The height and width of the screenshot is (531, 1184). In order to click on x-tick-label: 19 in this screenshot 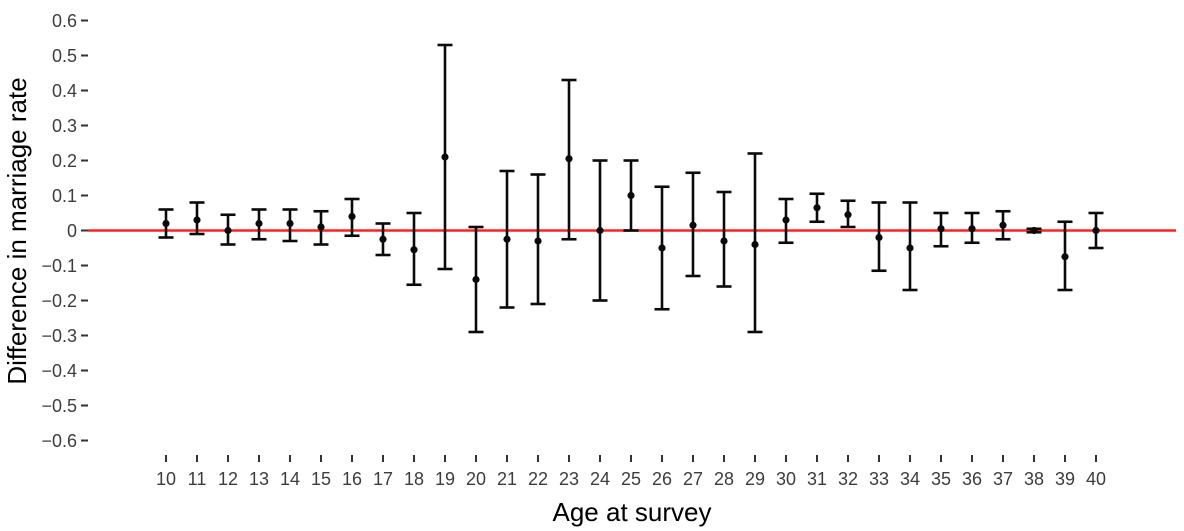, I will do `click(445, 479)`.